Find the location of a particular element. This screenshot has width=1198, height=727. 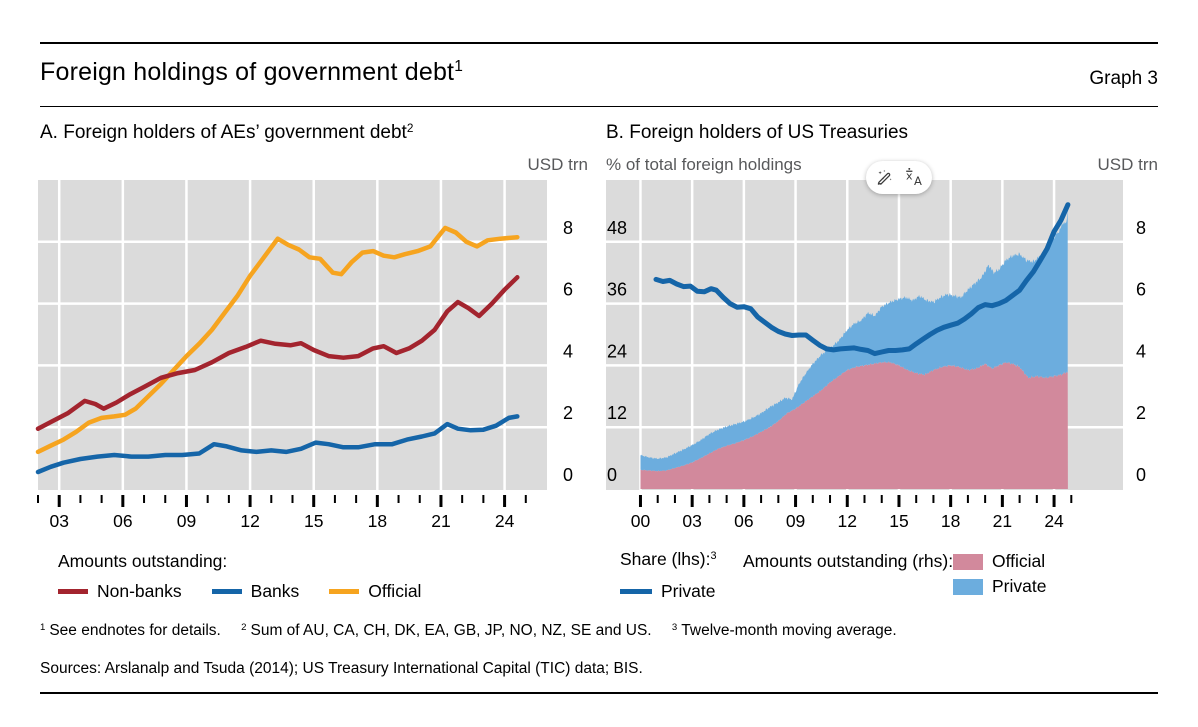

legend-item-official: Official is located at coordinates (375, 591).